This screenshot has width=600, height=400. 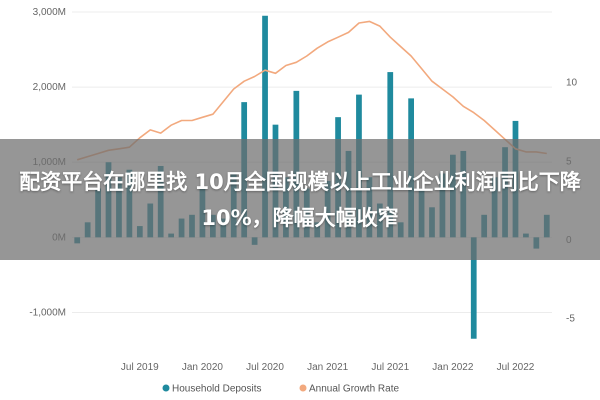 What do you see at coordinates (453, 367) in the screenshot?
I see `x-tick-label: Jan 2022` at bounding box center [453, 367].